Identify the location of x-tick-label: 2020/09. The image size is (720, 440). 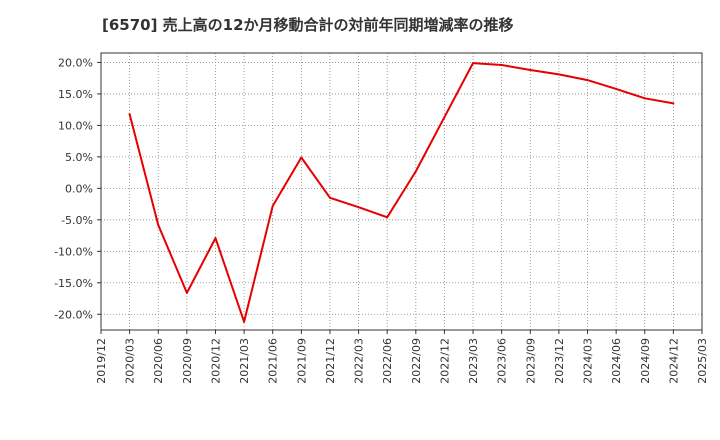
(187, 361).